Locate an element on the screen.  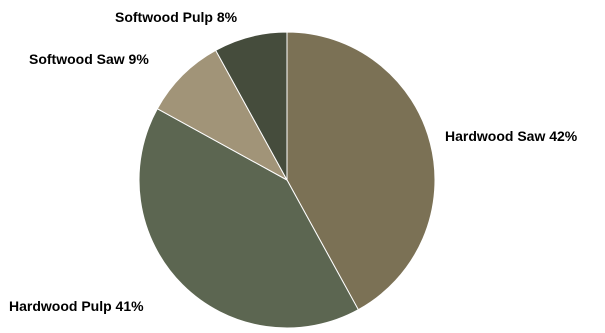
slice-label-softwood-saw: Softwood Saw 9% is located at coordinates (89, 59).